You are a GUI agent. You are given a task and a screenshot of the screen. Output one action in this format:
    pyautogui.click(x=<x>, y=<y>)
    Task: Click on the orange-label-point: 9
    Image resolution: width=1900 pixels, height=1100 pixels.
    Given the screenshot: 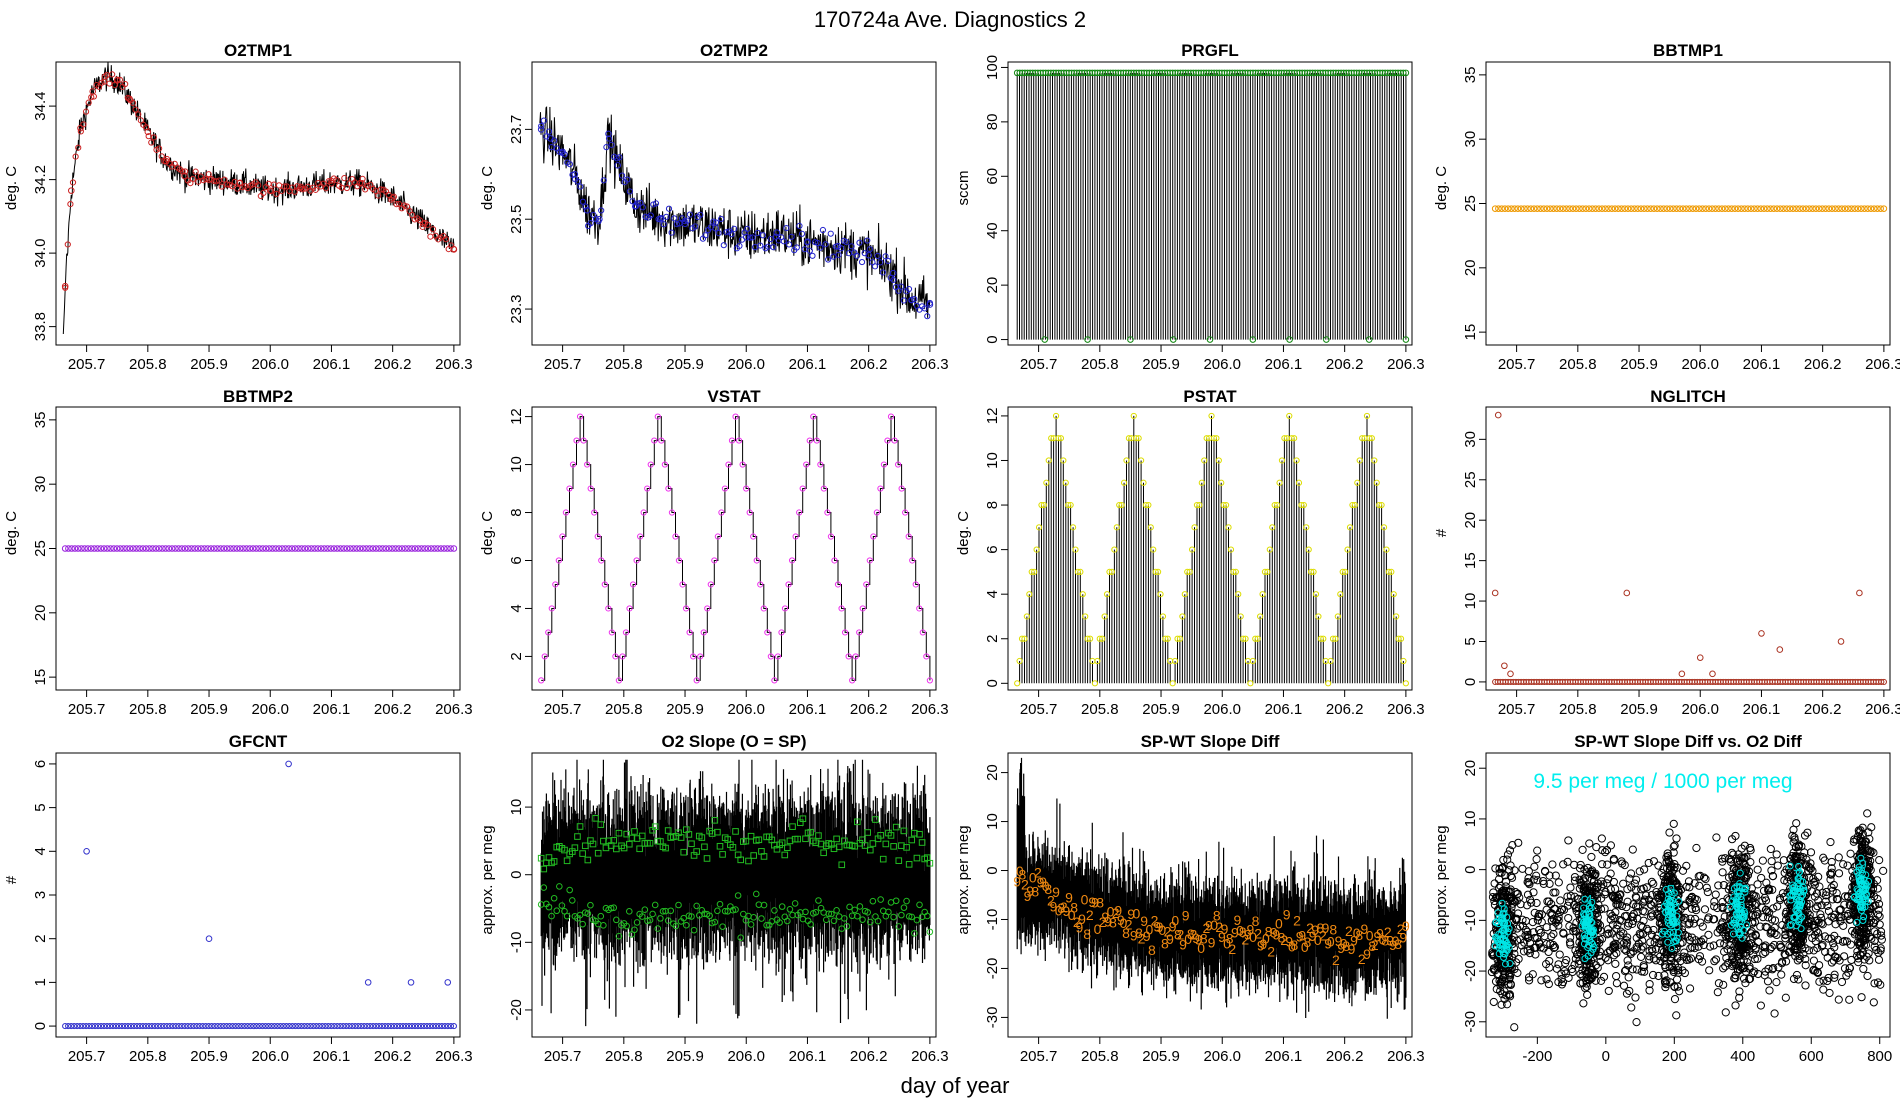 What is the action you would take?
    pyautogui.click(x=1354, y=940)
    